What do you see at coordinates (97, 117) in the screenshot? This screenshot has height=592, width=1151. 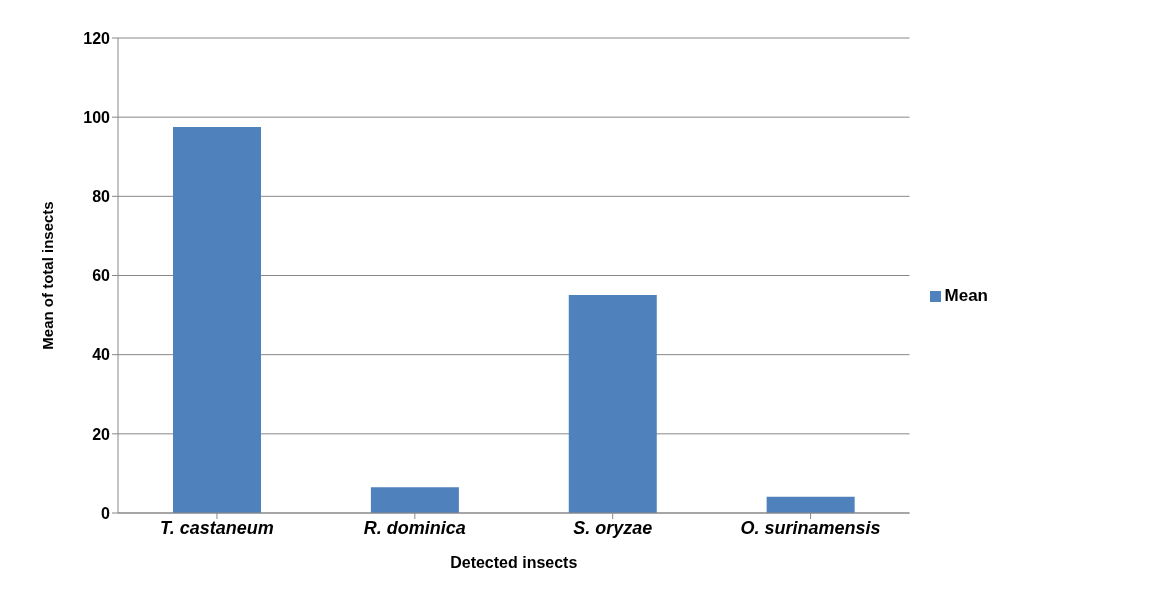 I see `y-tick-label: 100` at bounding box center [97, 117].